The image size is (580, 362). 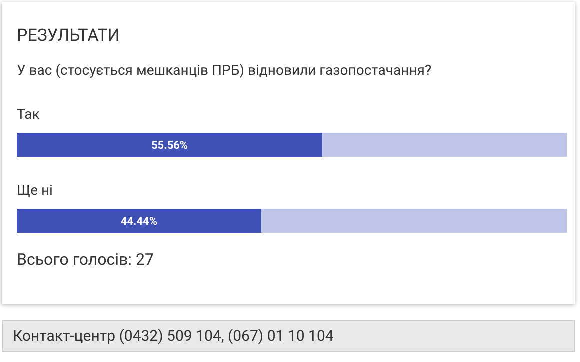 What do you see at coordinates (28, 115) in the screenshot?
I see `y-tick-label: Так` at bounding box center [28, 115].